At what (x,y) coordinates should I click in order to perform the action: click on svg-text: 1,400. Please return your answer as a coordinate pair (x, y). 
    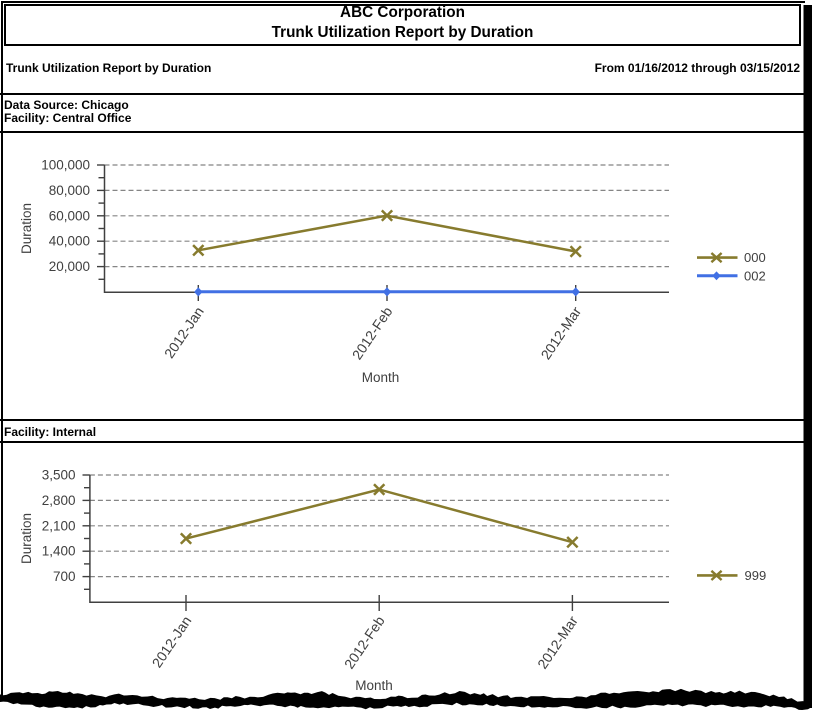
    Looking at the image, I should click on (59, 551).